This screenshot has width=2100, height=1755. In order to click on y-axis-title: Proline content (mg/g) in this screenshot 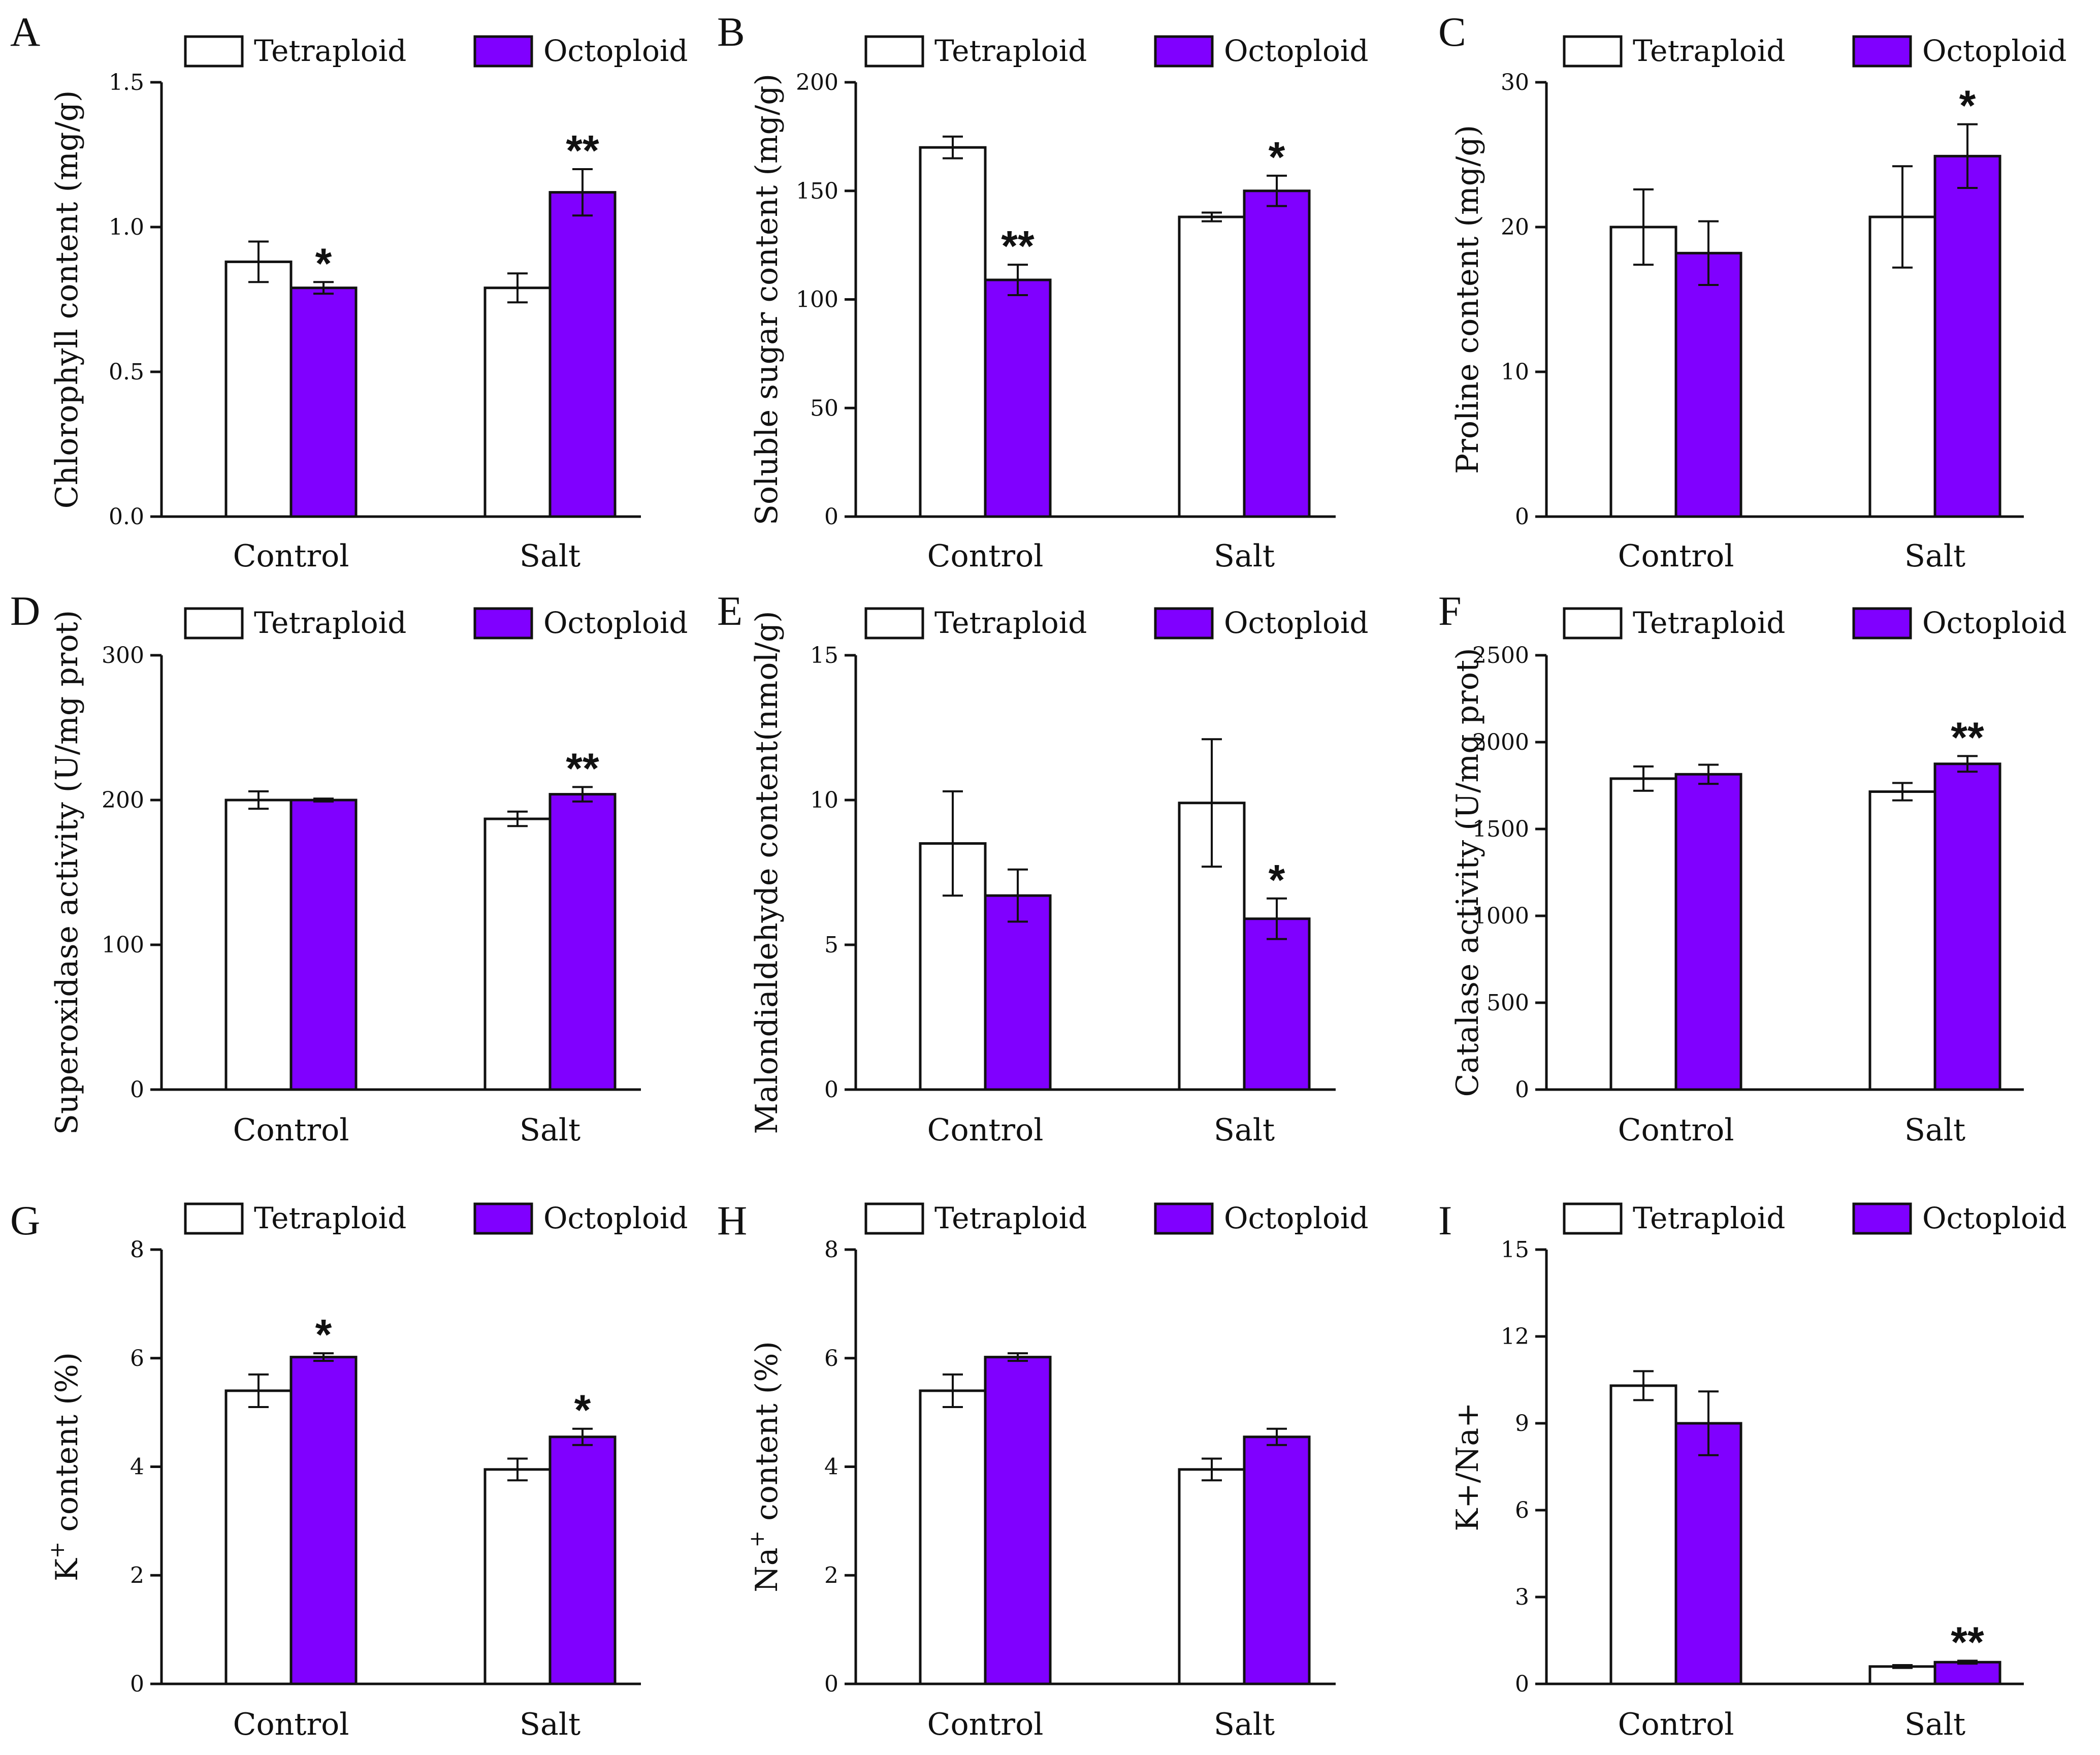, I will do `click(1468, 299)`.